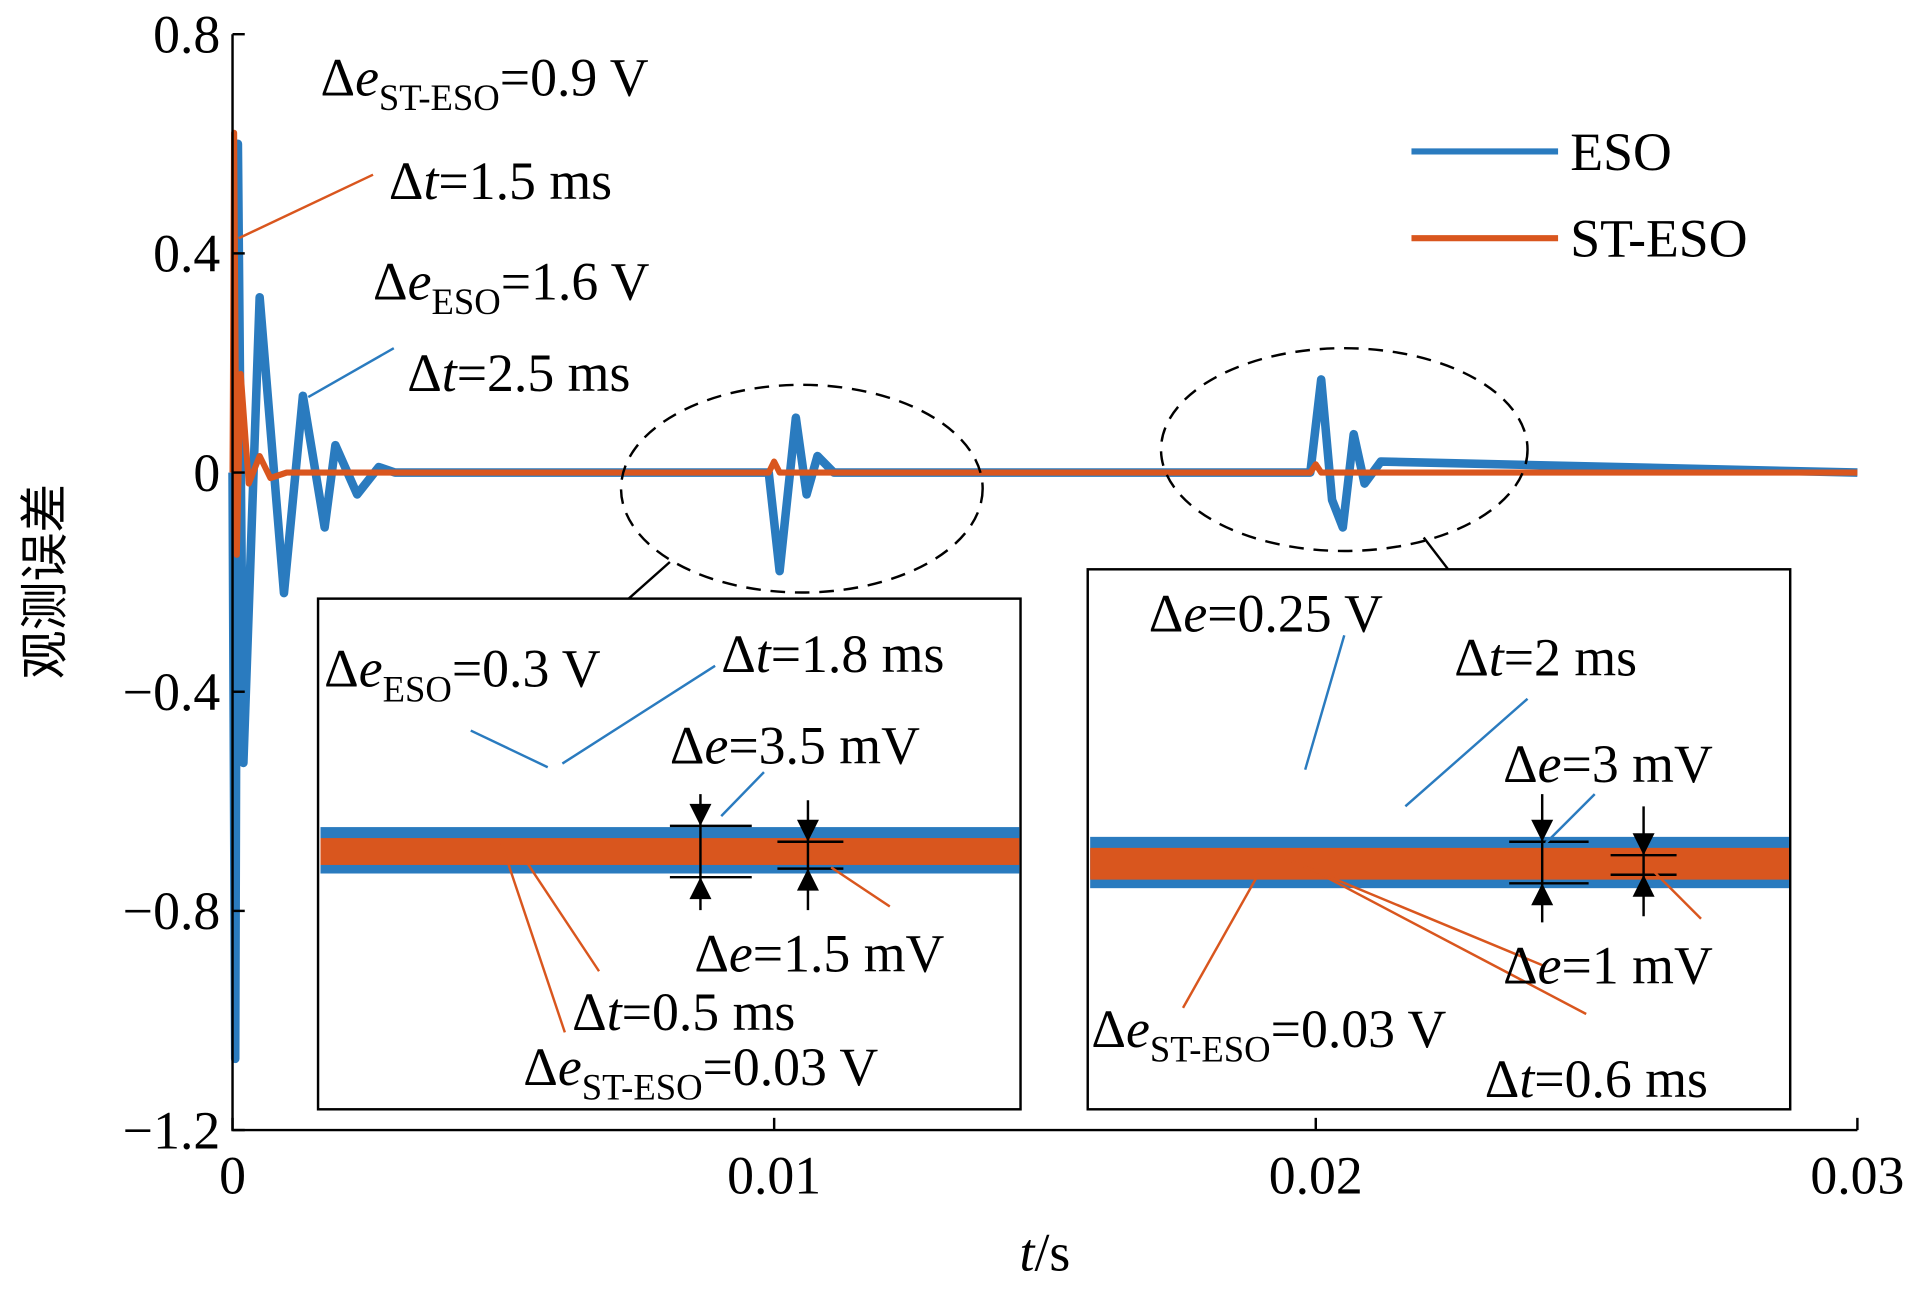  What do you see at coordinates (1658, 239) in the screenshot?
I see `legend-label: ST-ESO` at bounding box center [1658, 239].